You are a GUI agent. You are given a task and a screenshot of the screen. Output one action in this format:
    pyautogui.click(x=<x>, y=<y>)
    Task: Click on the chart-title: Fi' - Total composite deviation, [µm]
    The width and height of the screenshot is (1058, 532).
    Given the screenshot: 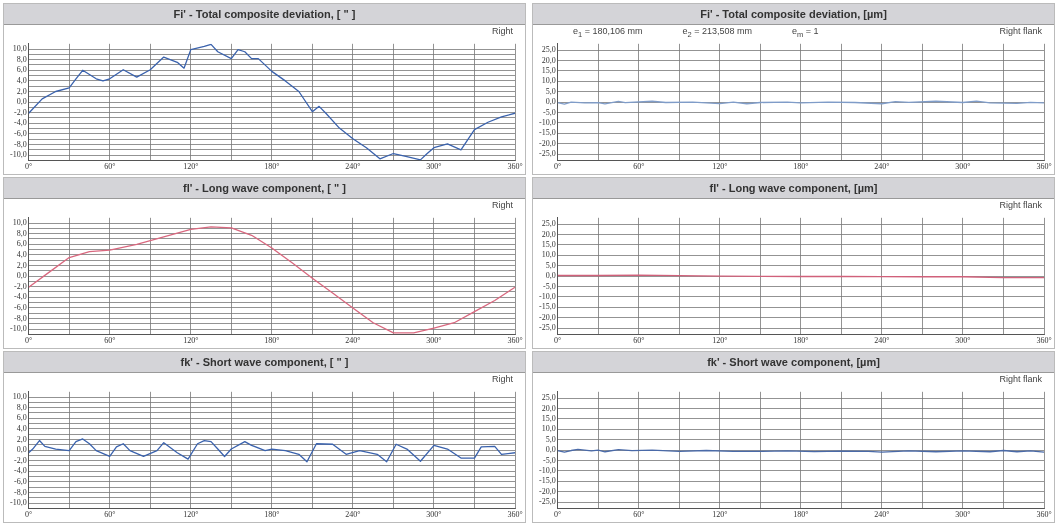 What is the action you would take?
    pyautogui.click(x=793, y=14)
    